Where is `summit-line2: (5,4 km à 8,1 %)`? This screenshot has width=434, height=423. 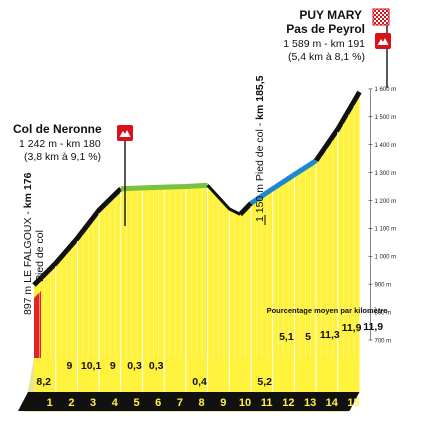 summit-line2: (5,4 km à 8,1 %) is located at coordinates (326, 57).